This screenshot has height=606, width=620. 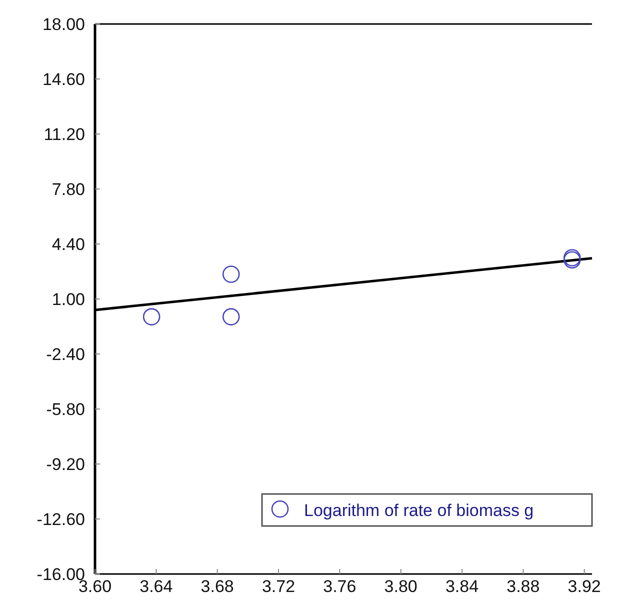 I want to click on x-tick-label: 3.88, so click(x=523, y=586).